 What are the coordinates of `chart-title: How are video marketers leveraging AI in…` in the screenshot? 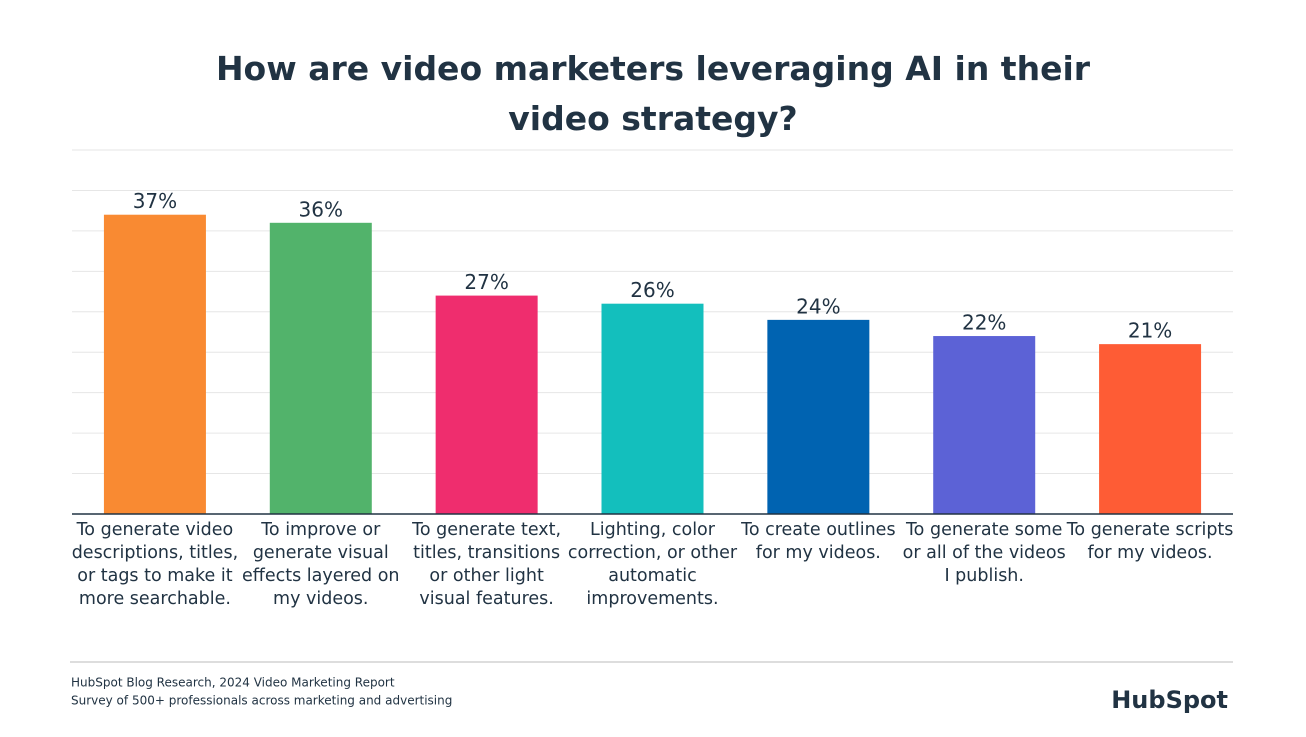 It's located at (653, 93).